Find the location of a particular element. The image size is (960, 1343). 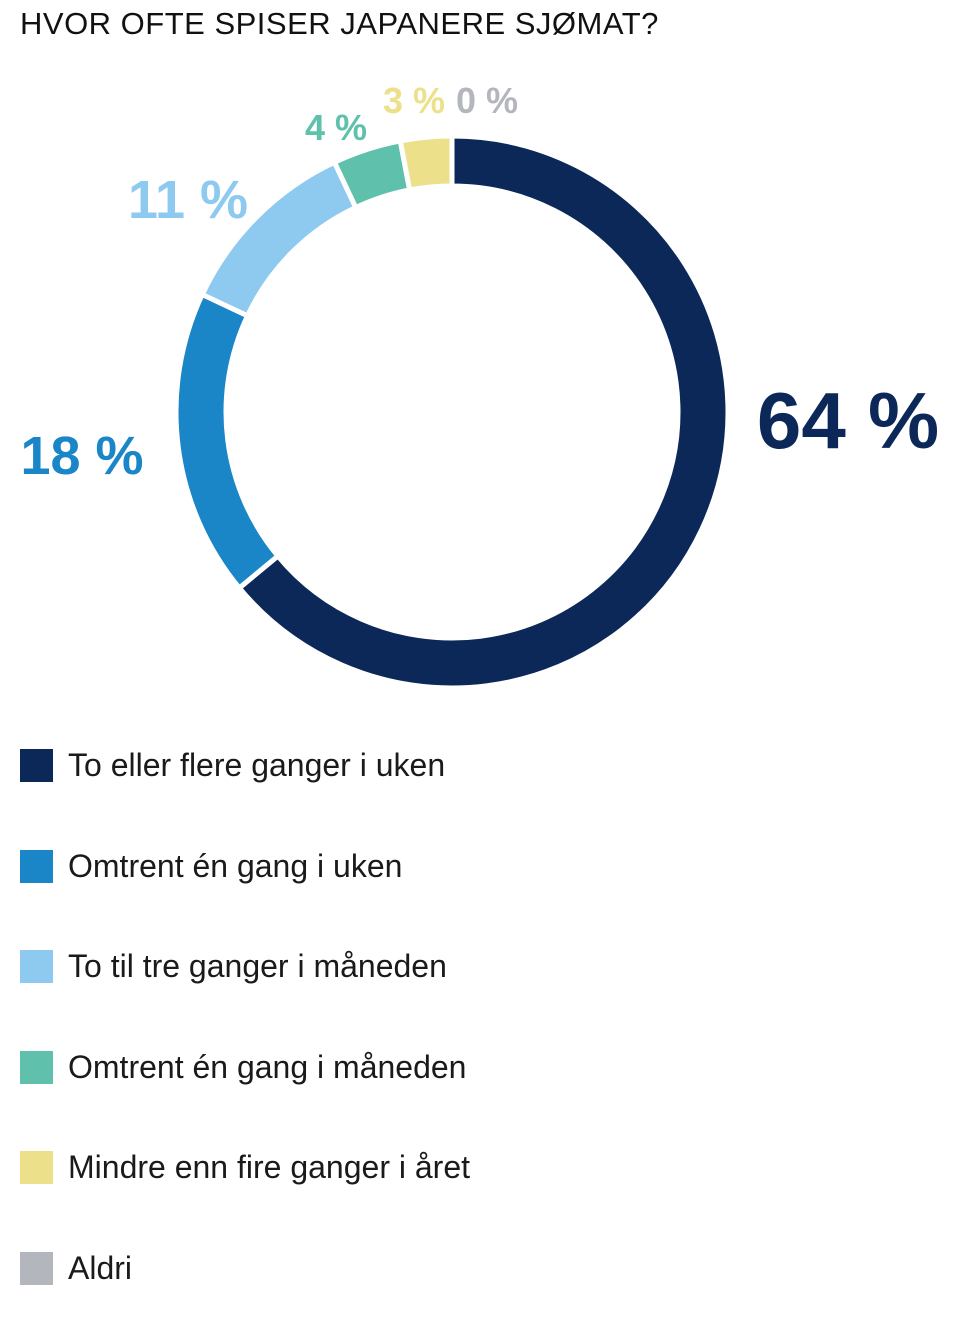

slice-data-label: 18 % is located at coordinates (81, 456).